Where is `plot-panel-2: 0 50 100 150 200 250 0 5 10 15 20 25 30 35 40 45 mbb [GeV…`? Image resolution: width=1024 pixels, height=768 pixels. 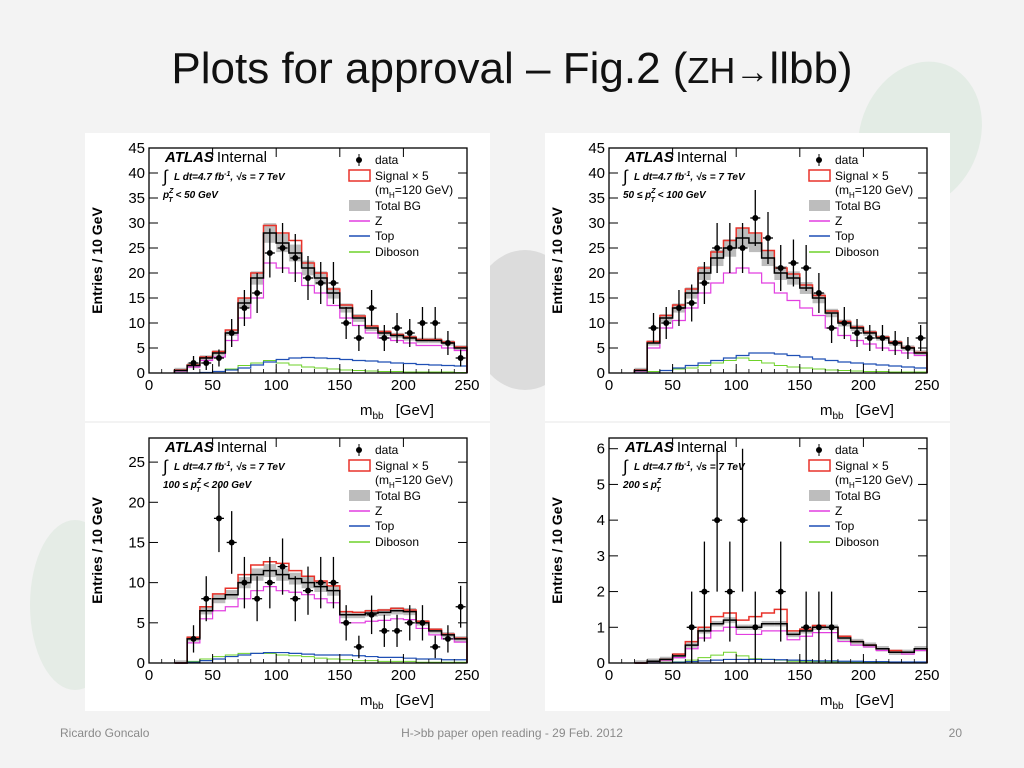
plot-panel-2: 0 50 100 150 200 250 0 5 10 15 20 25 30 35 40 45 mbb [GeV… is located at coordinates (747, 277).